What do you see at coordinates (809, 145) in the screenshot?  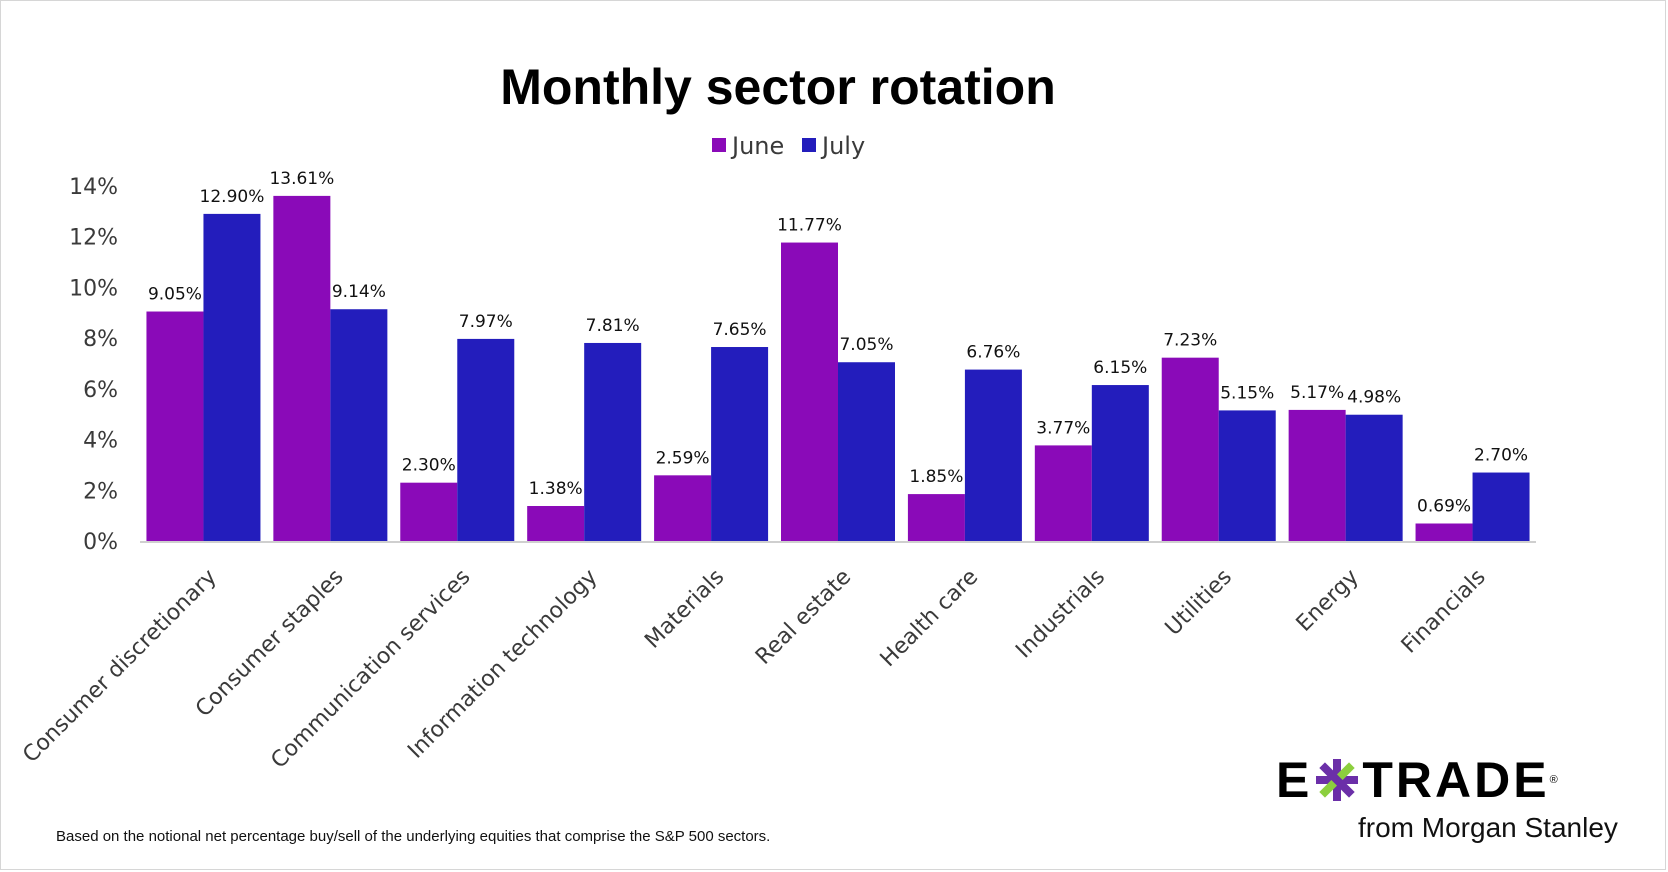 I see `legend-swatch-july` at bounding box center [809, 145].